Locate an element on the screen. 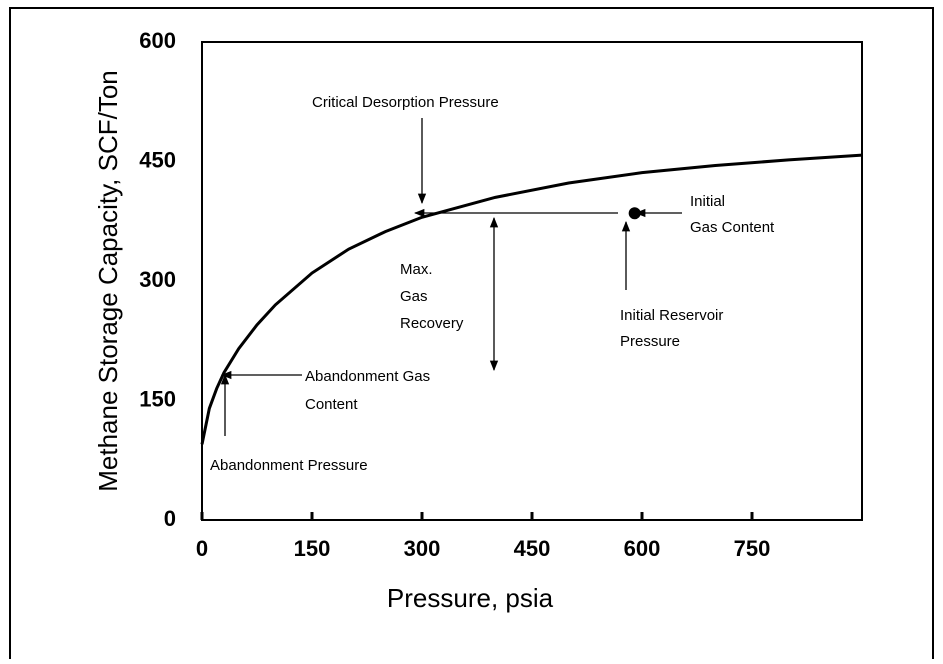 Image resolution: width=943 pixels, height=664 pixels. annotation: Initial Reservoir is located at coordinates (671, 315).